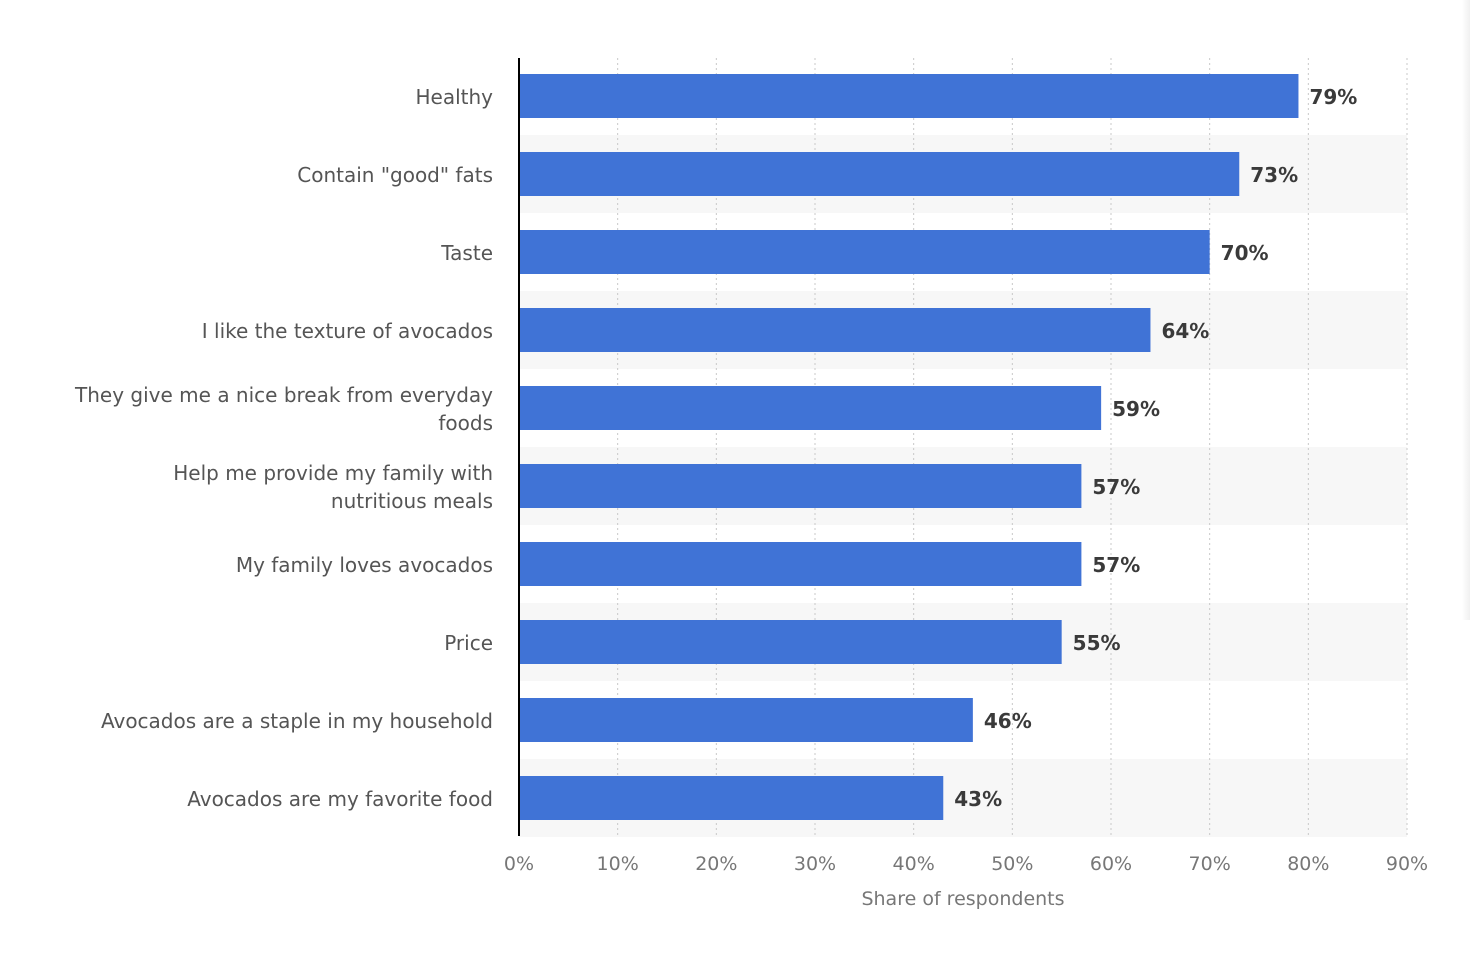 Image resolution: width=1470 pixels, height=960 pixels. I want to click on category-label: Taste, so click(466, 253).